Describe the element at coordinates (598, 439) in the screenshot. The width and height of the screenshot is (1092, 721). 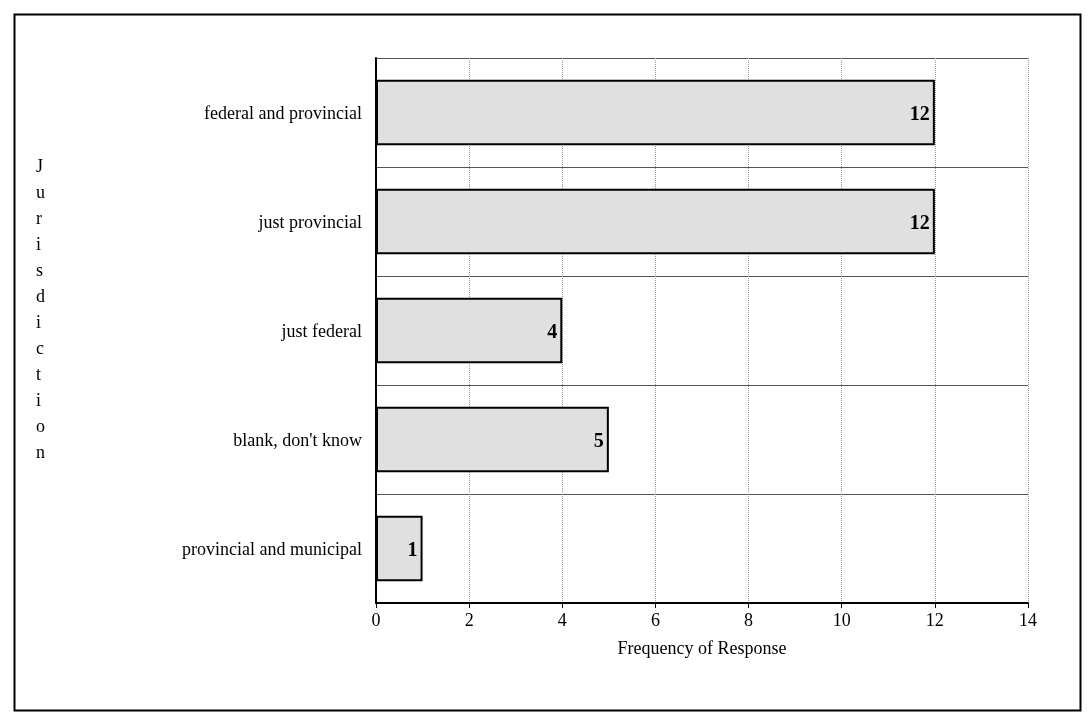
I see `data-label: 5` at that location.